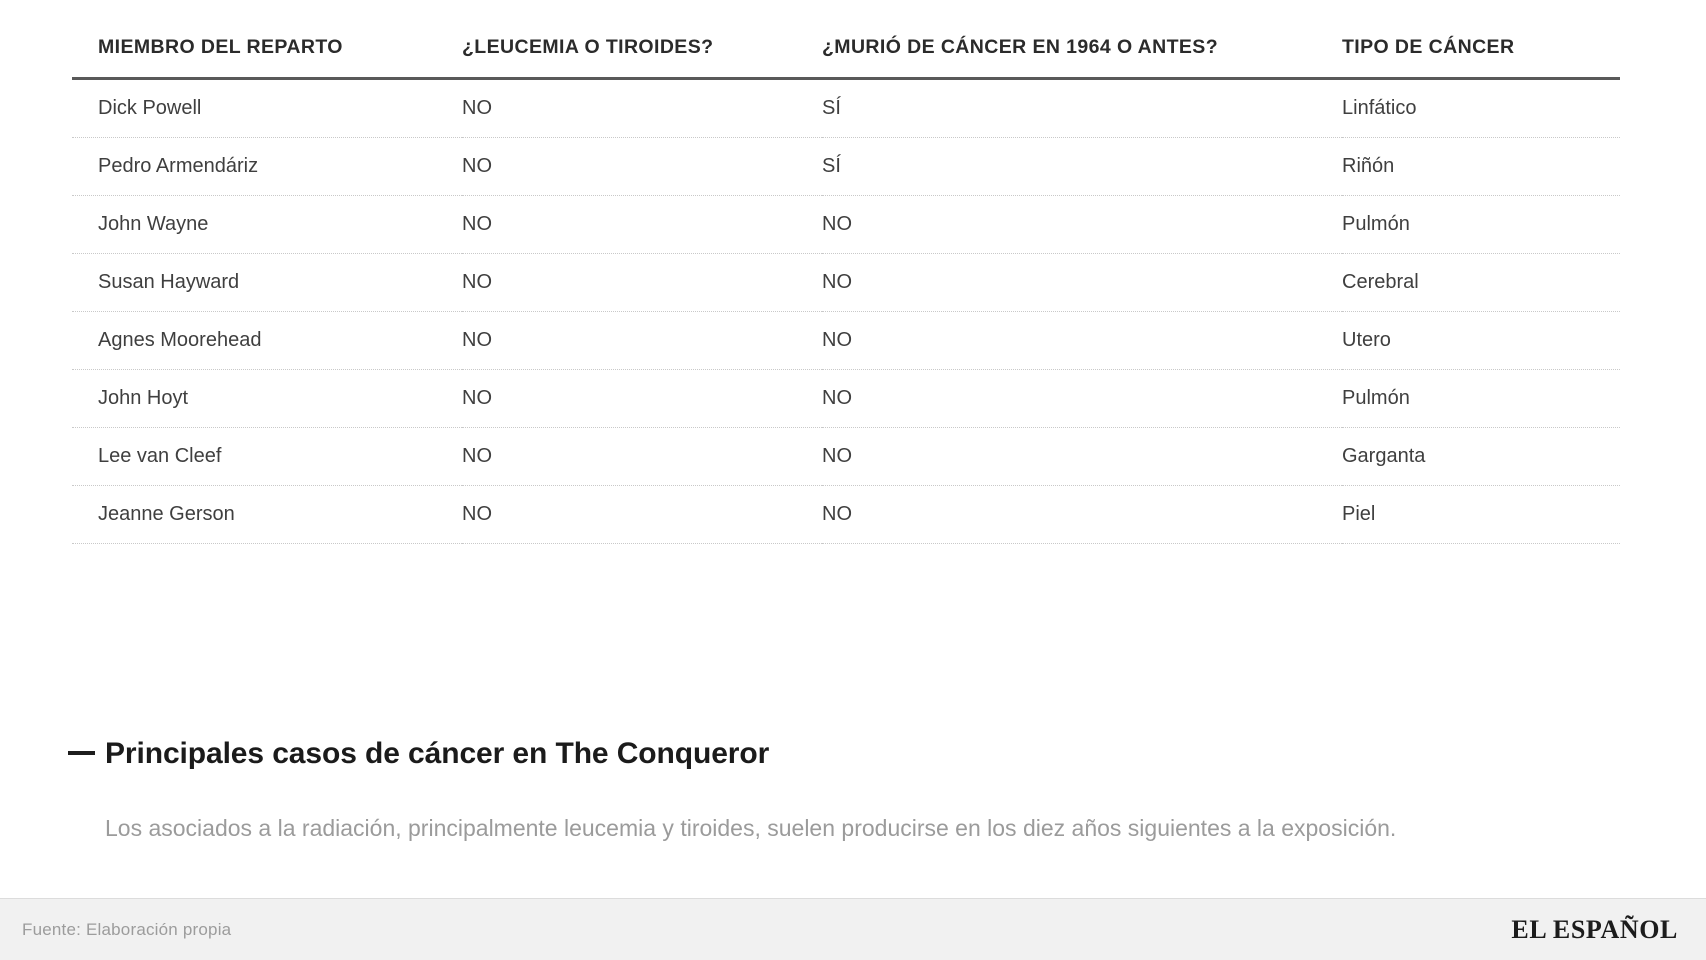  Describe the element at coordinates (1481, 340) in the screenshot. I see `cell-cancer-type: Utero` at that location.